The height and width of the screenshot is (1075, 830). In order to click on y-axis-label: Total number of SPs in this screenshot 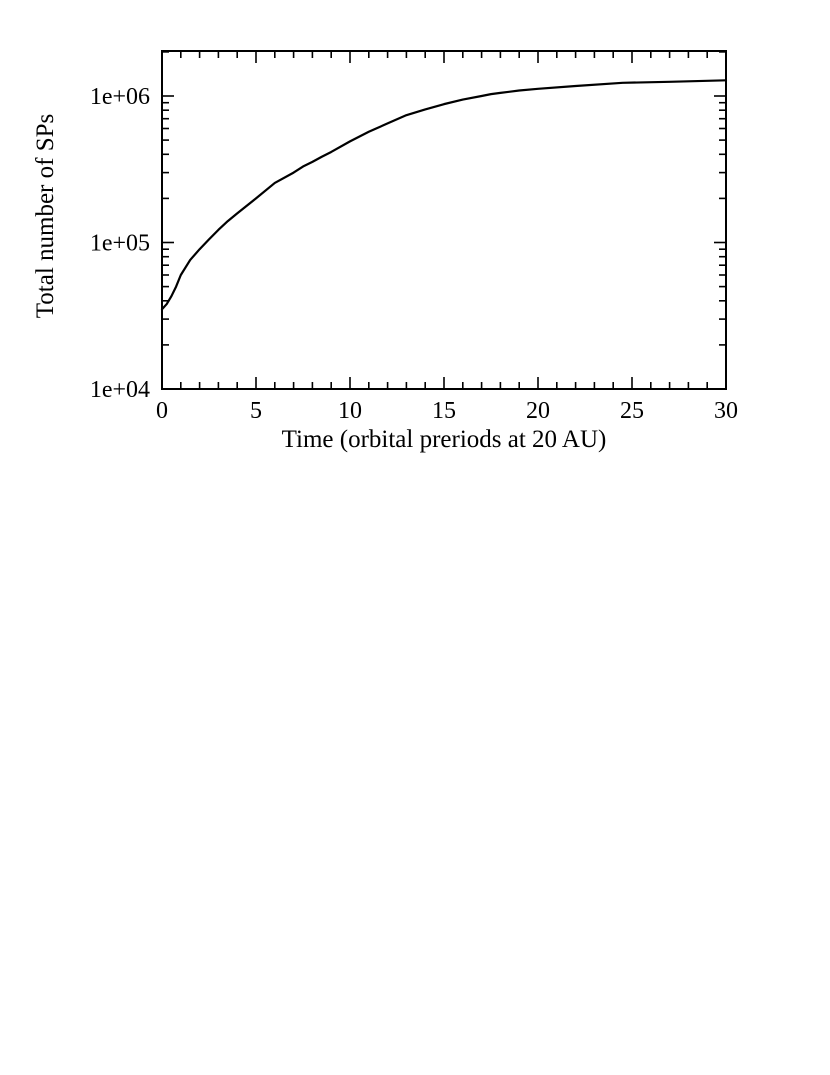, I will do `click(45, 216)`.